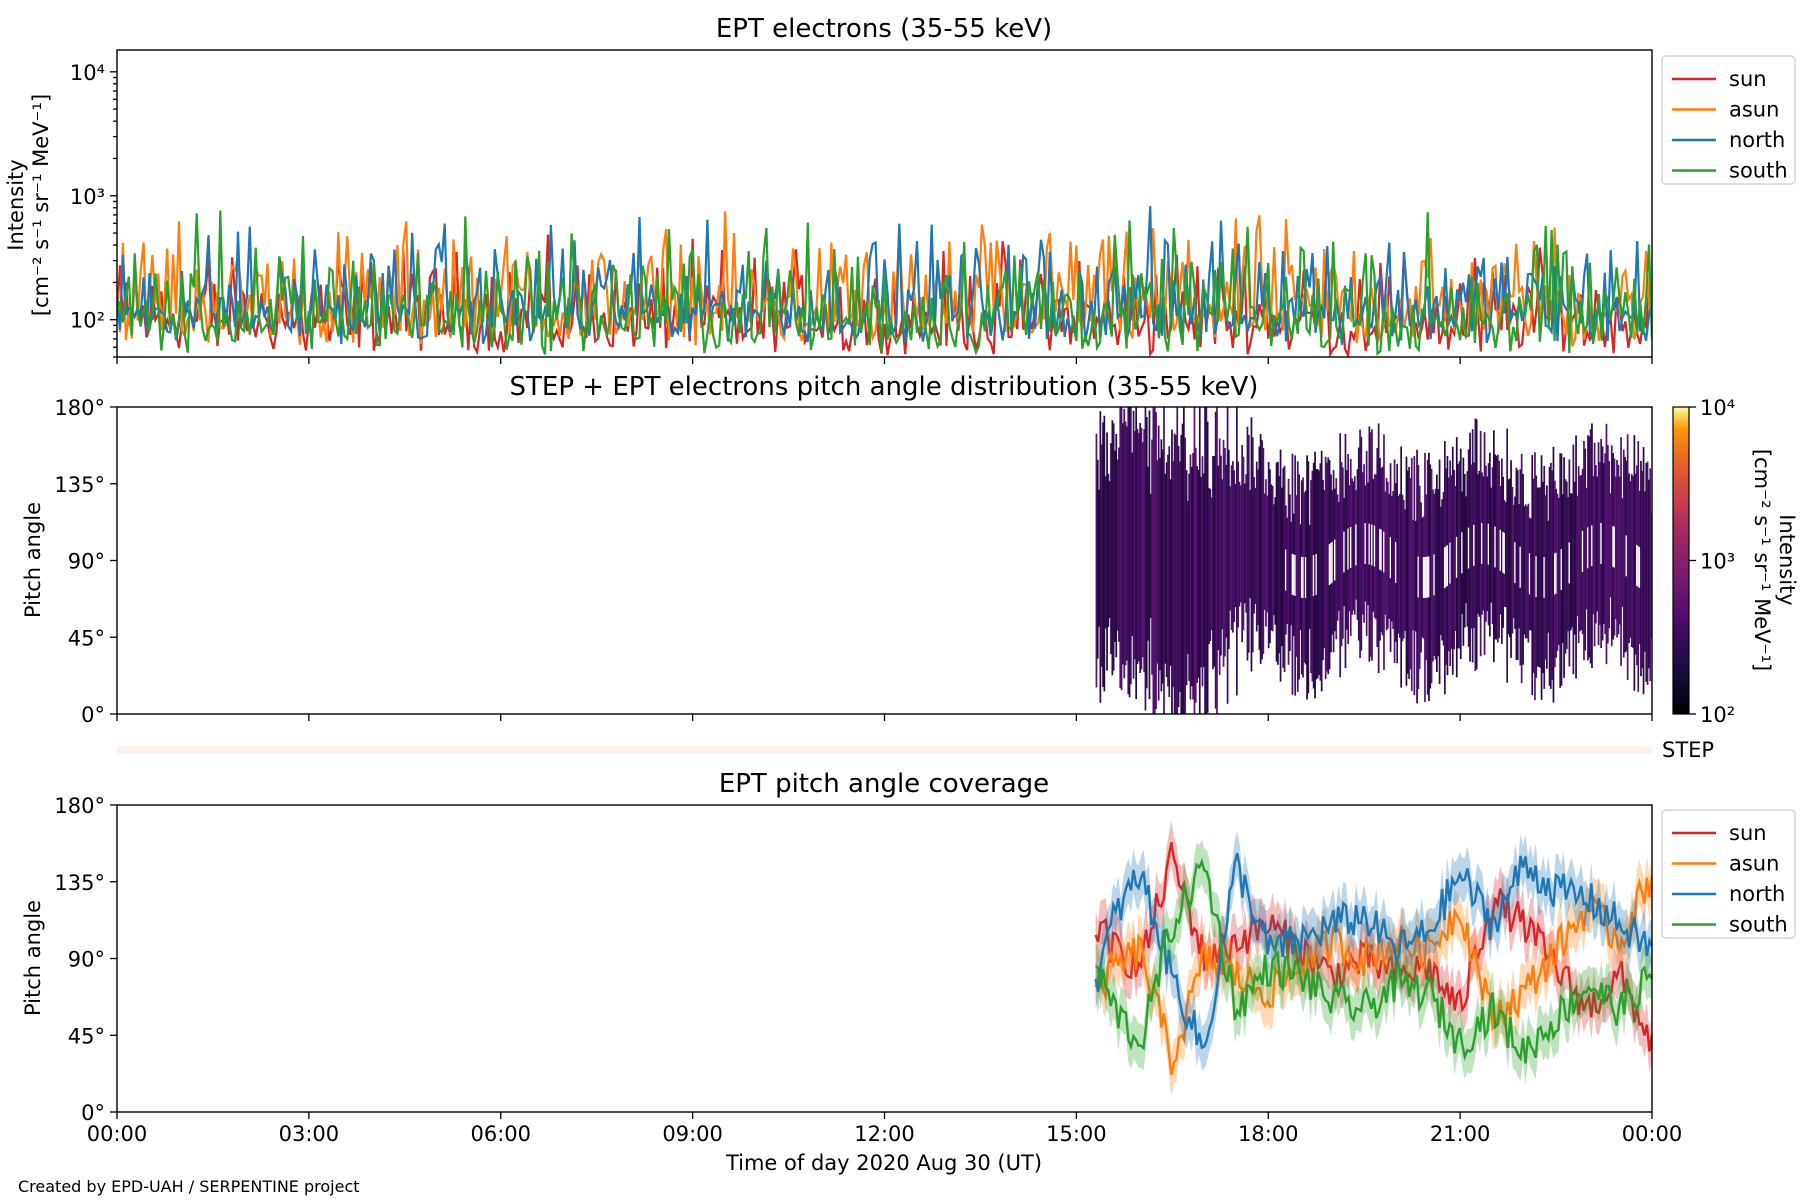  I want to click on series-north-band, so click(1373, 950).